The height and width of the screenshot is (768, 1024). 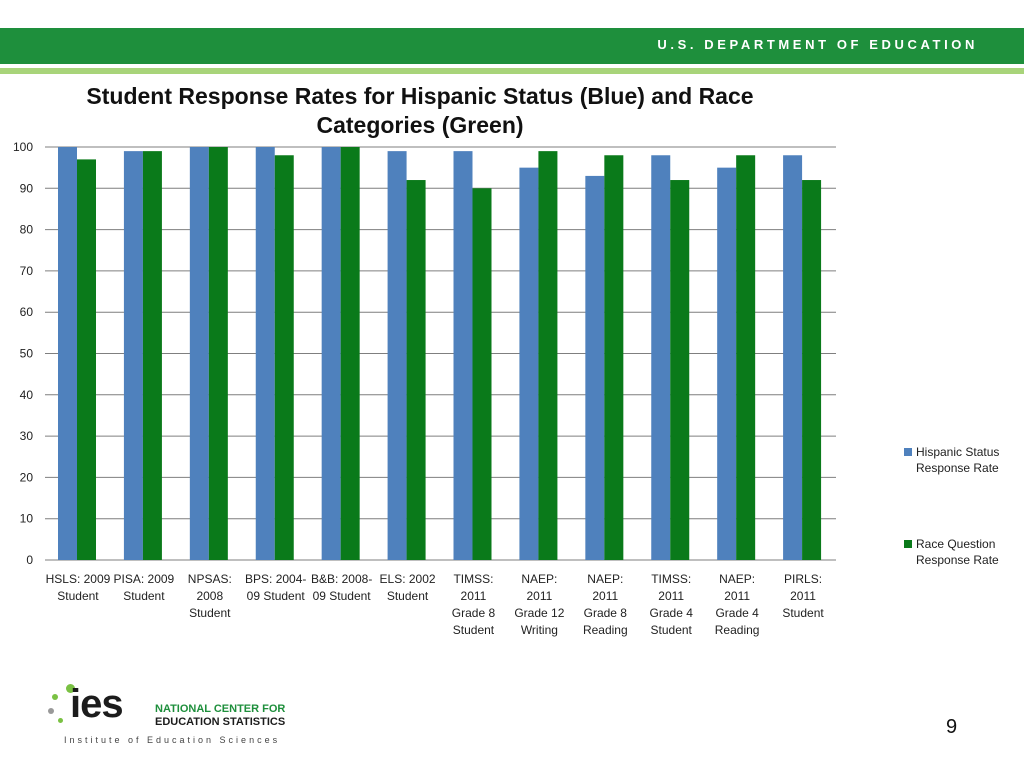 What do you see at coordinates (97, 704) in the screenshot?
I see `logo-ies-text: ies` at bounding box center [97, 704].